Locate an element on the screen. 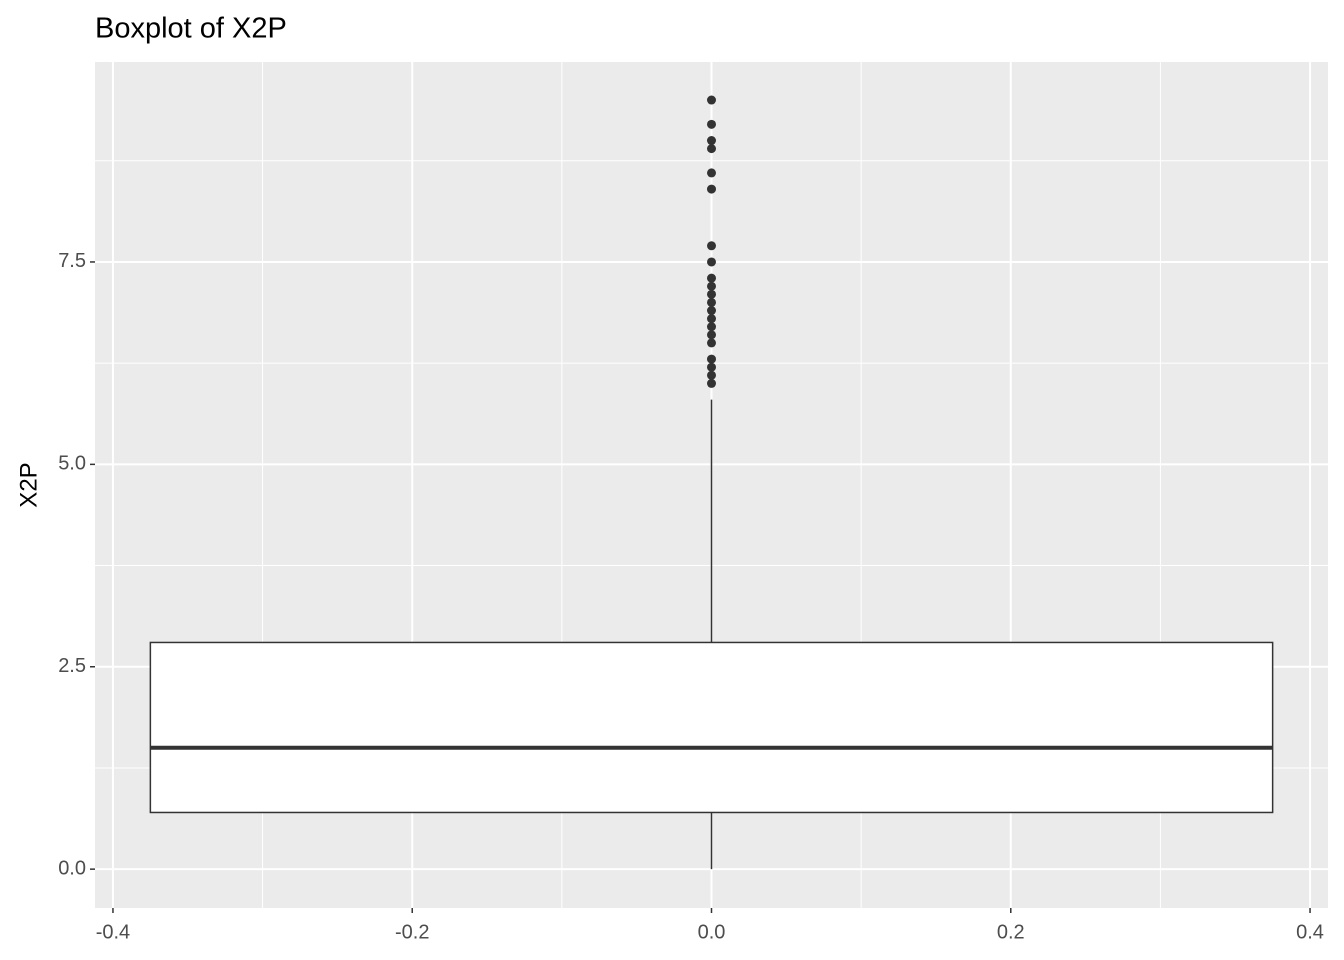  y-axis-title: X2P is located at coordinates (28, 484).